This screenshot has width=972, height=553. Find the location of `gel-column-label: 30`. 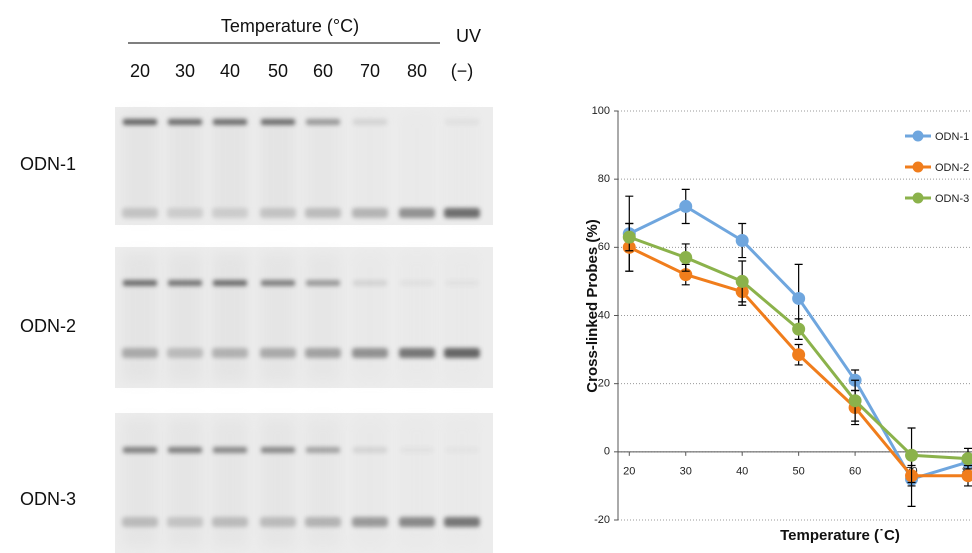

gel-column-label: 30 is located at coordinates (185, 71).